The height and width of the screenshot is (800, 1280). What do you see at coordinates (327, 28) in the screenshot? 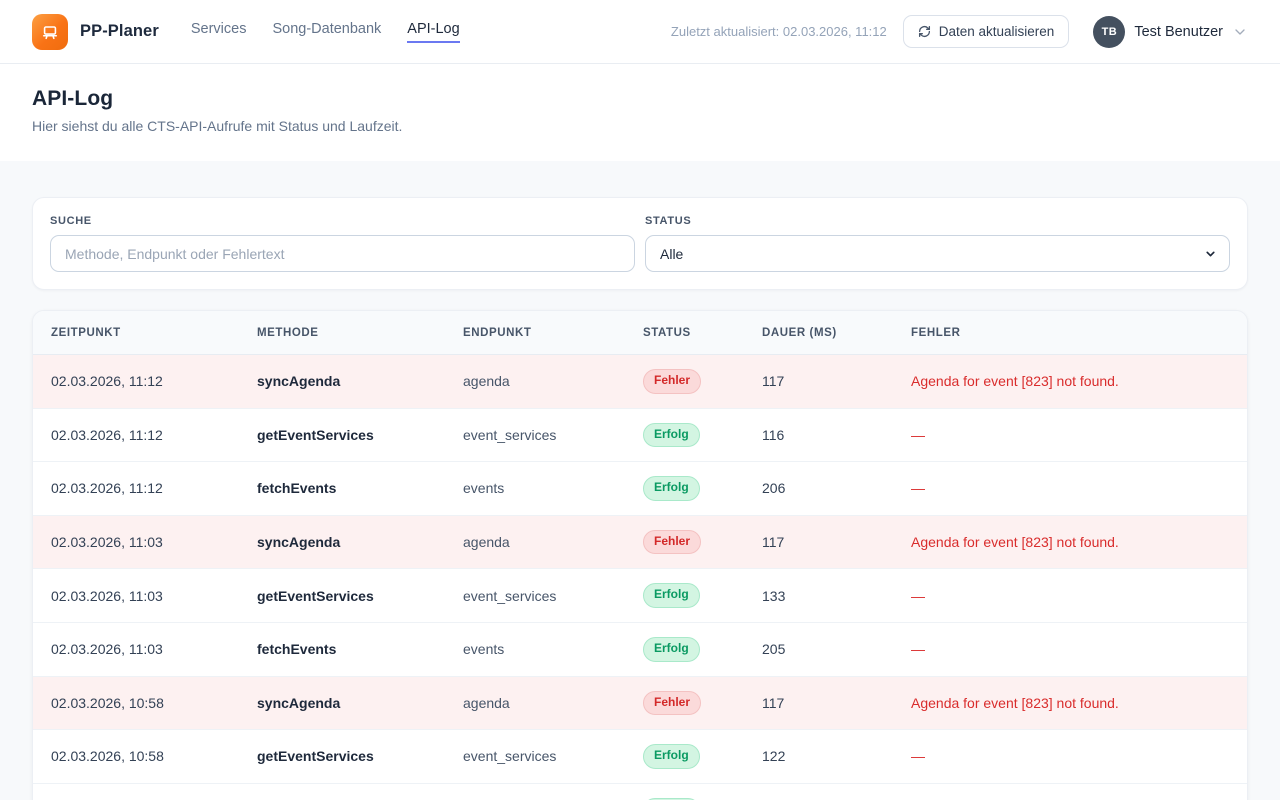
I see `nav-item-song-datenbank: Song-Datenbank` at bounding box center [327, 28].